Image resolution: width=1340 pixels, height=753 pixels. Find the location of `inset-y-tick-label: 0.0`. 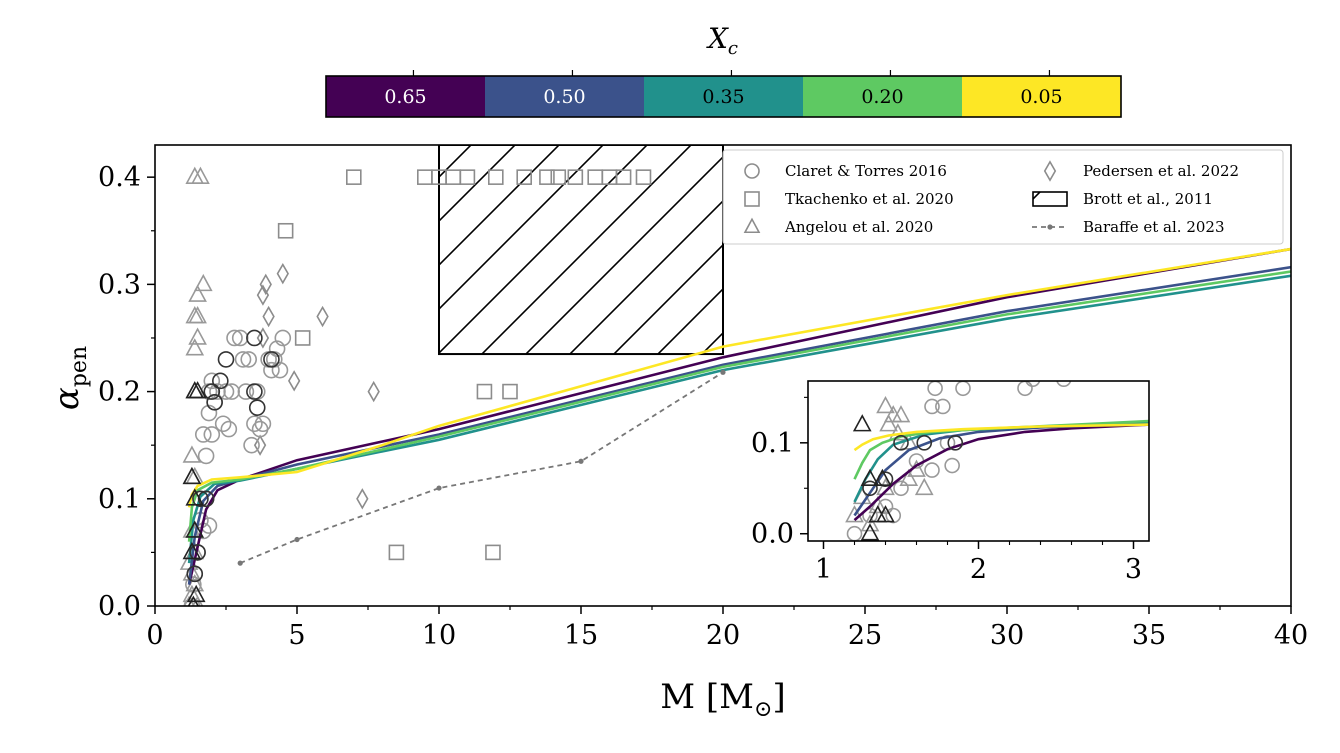

inset-y-tick-label: 0.0 is located at coordinates (772, 534).